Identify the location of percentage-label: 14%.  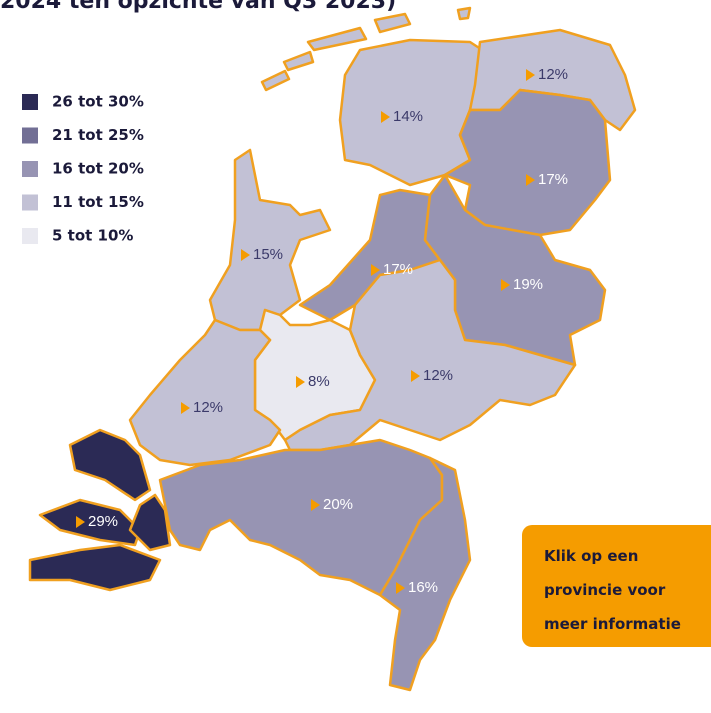
(408, 116).